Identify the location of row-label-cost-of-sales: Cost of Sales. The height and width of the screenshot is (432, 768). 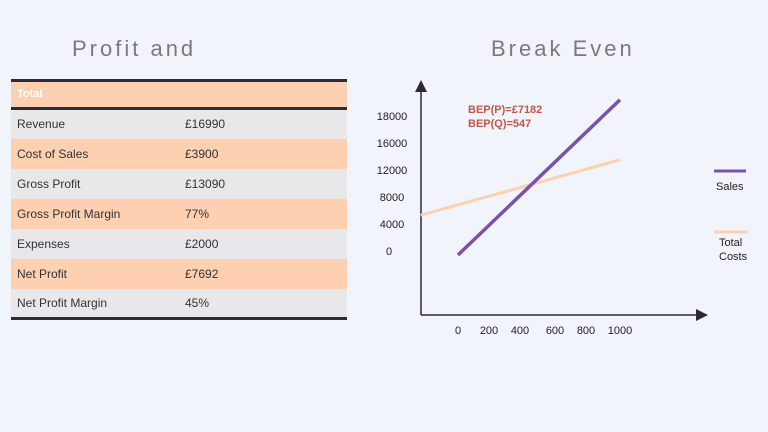
(53, 153).